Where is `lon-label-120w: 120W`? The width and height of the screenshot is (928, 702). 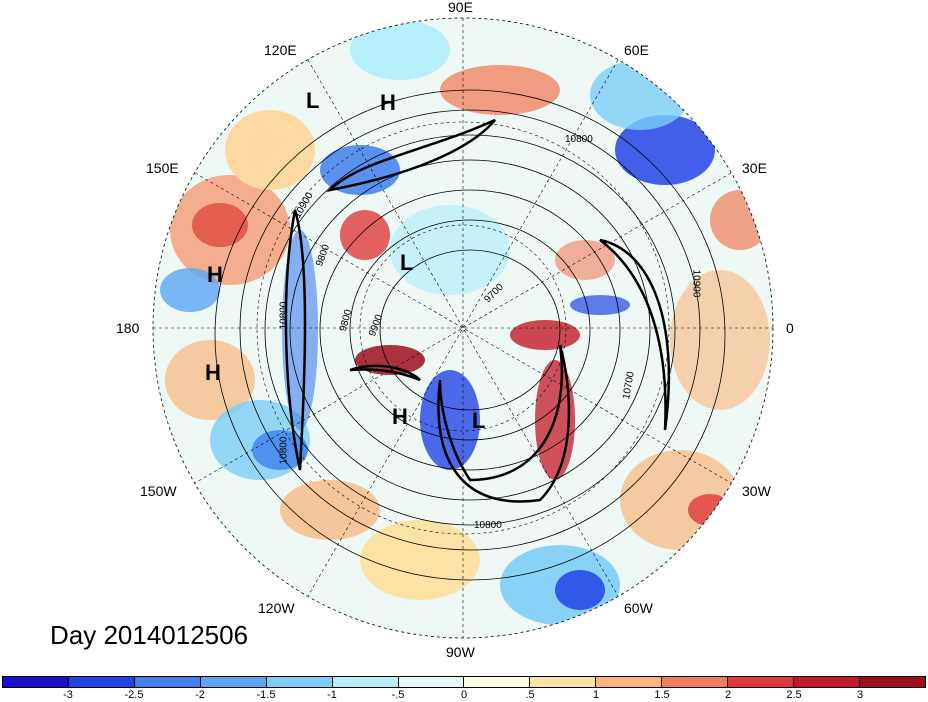 lon-label-120w: 120W is located at coordinates (276, 608).